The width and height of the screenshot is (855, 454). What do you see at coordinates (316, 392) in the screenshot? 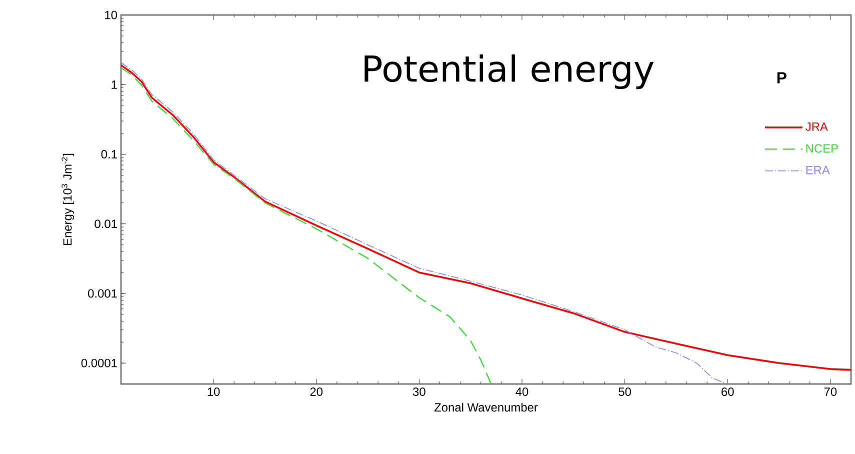
I see `x-tick-label: 20` at bounding box center [316, 392].